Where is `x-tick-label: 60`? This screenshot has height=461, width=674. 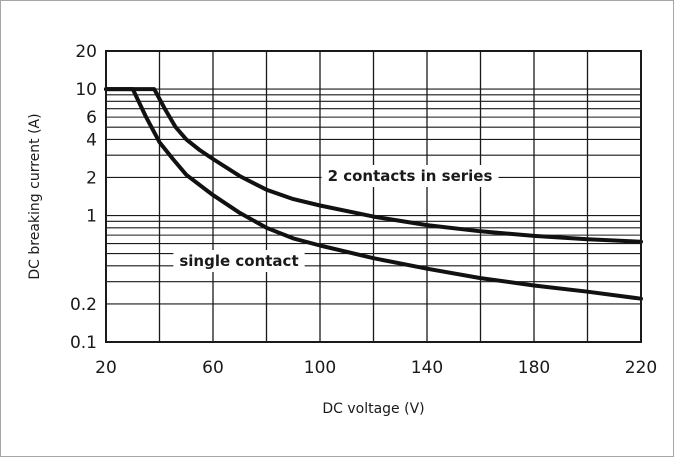
x-tick-label: 60 is located at coordinates (213, 368).